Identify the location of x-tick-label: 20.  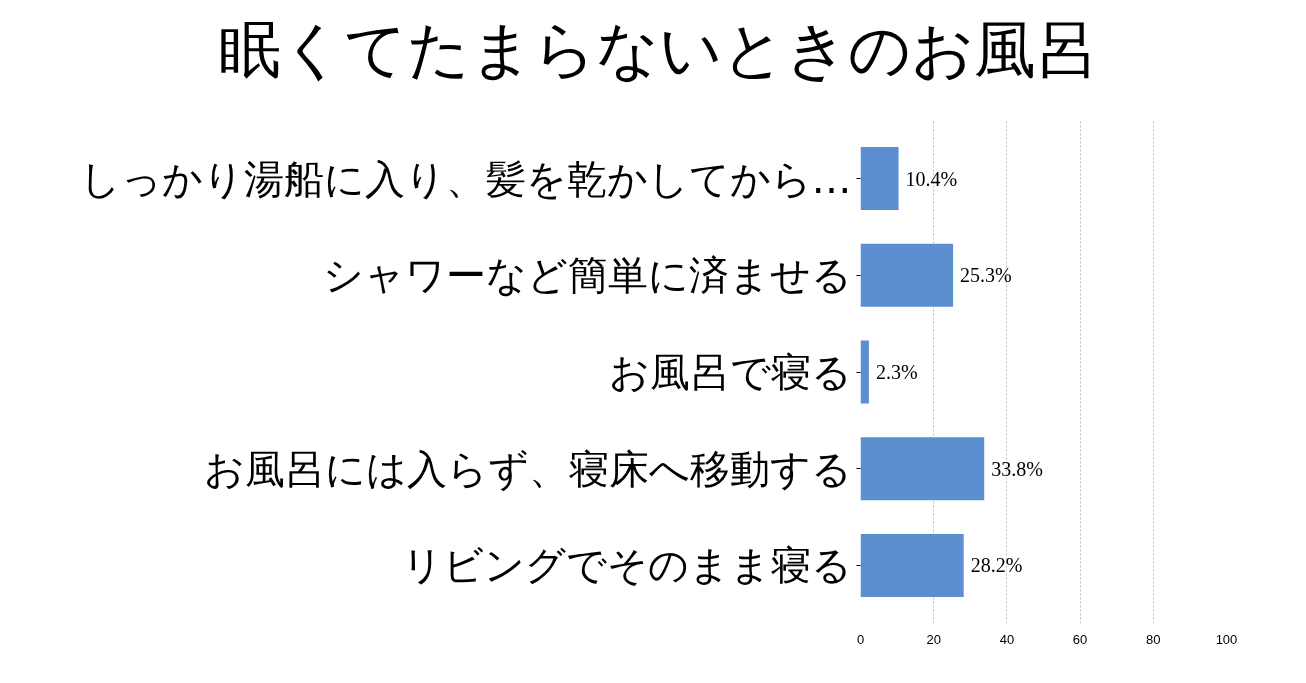
(933, 639).